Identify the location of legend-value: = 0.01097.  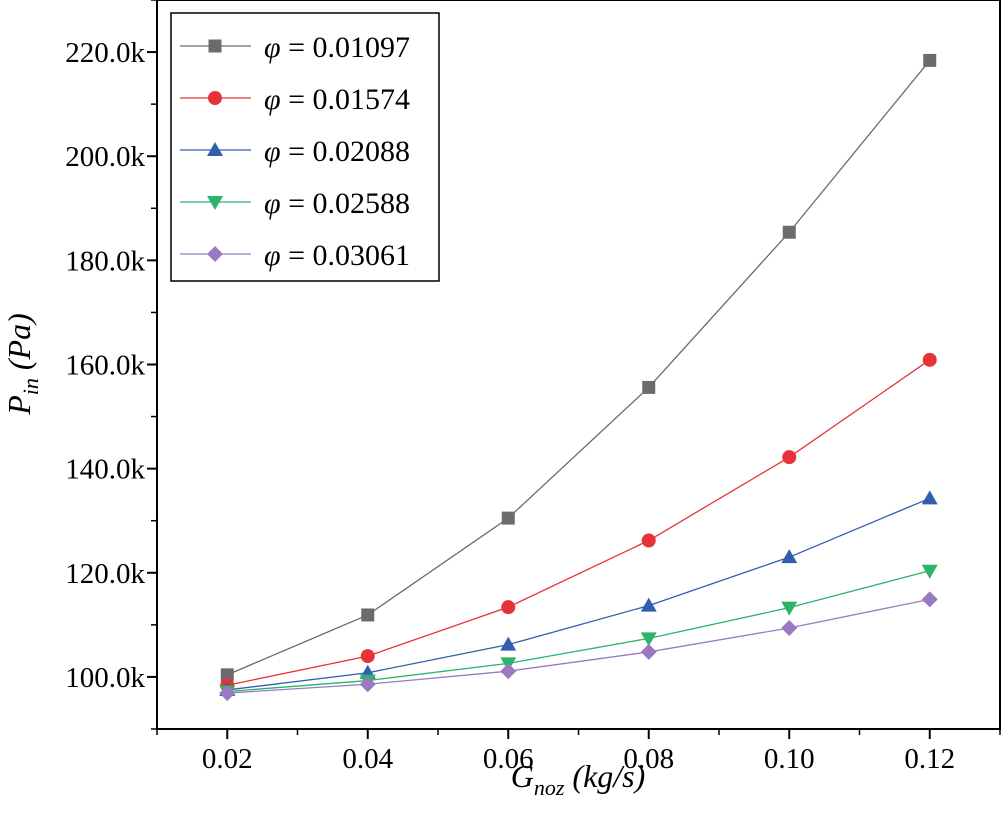
(345, 47).